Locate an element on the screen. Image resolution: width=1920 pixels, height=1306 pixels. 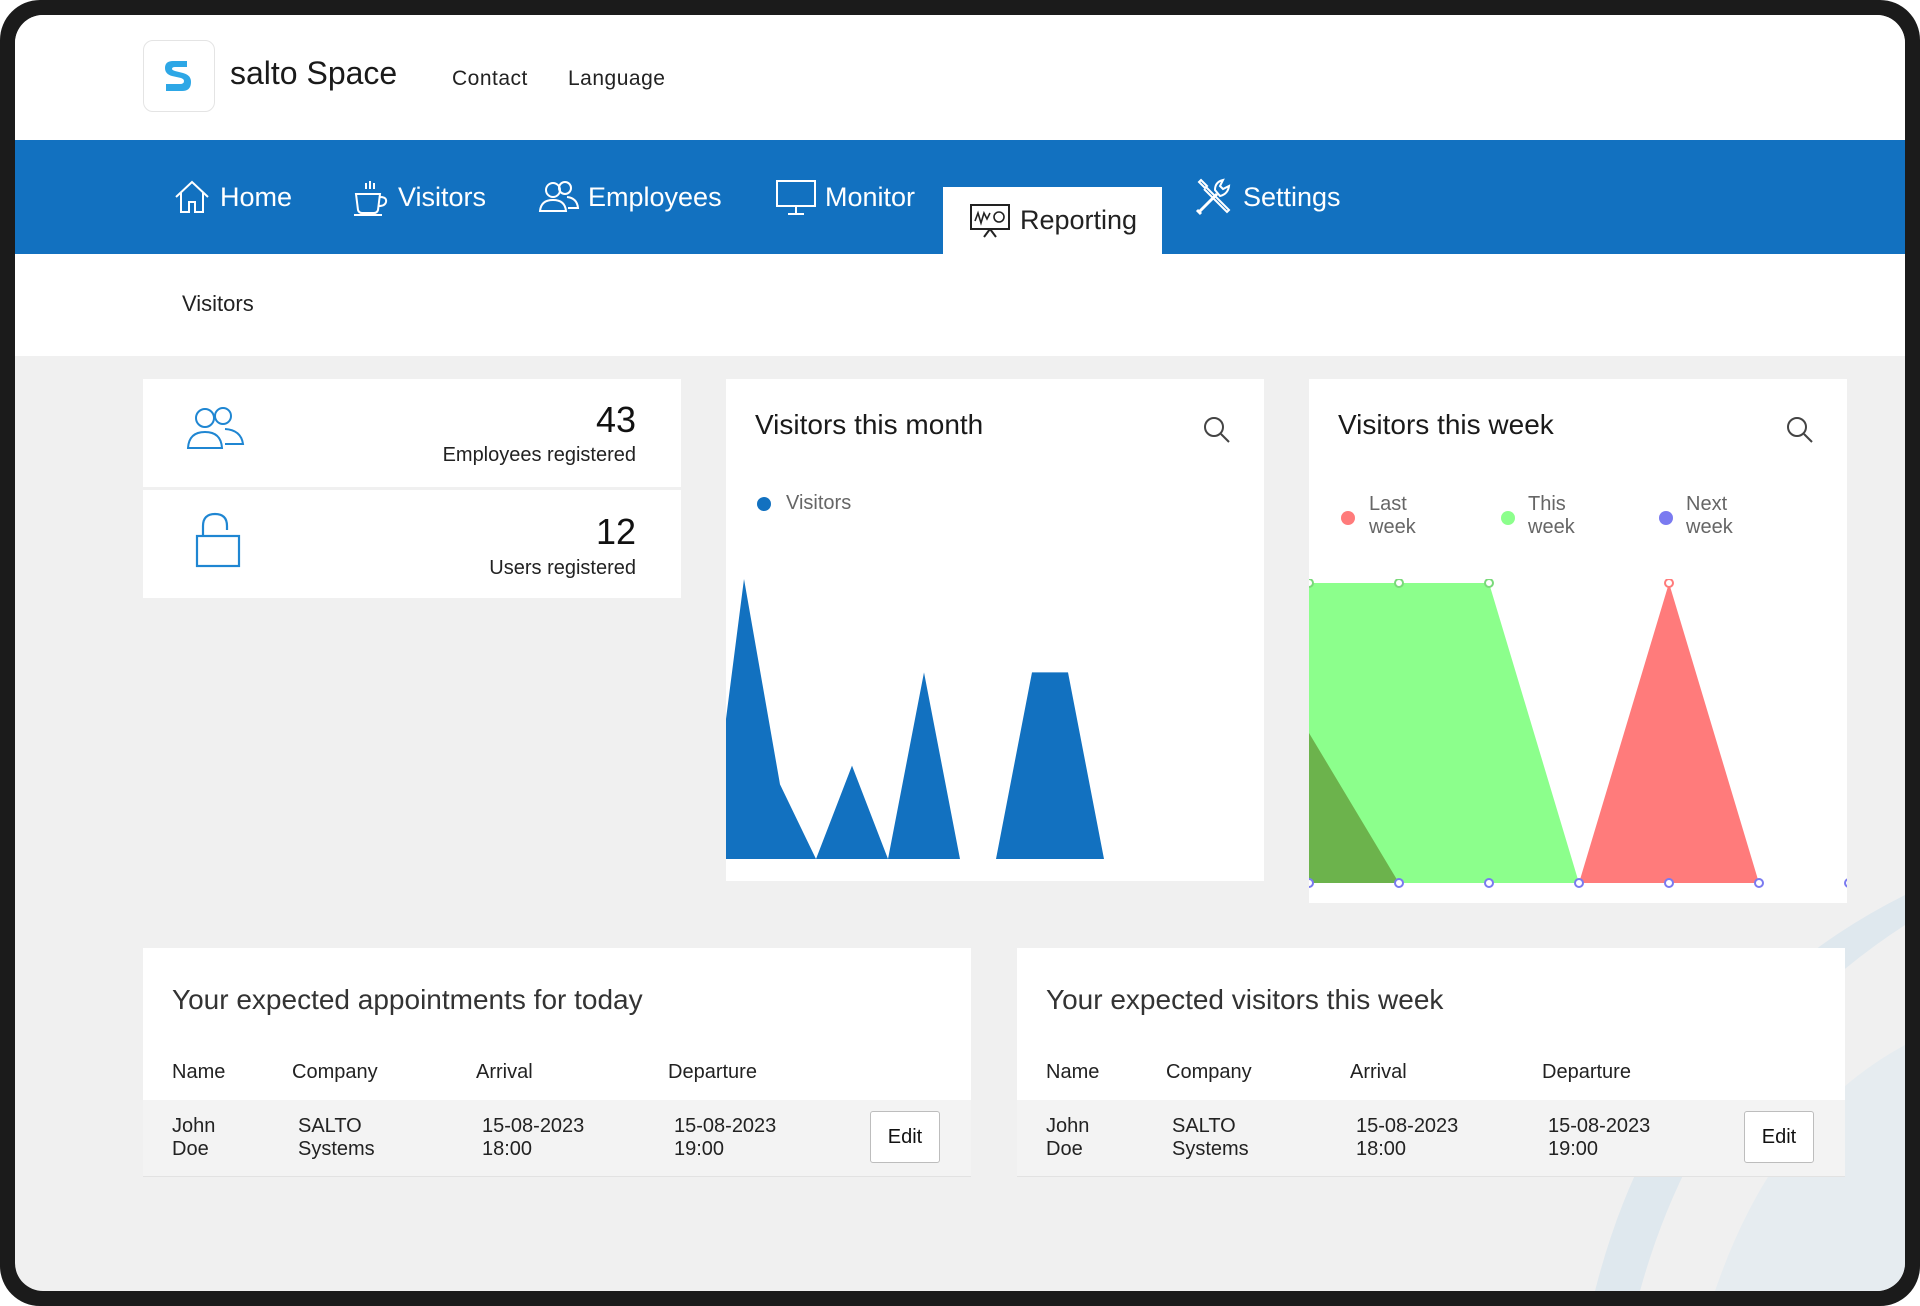
legend-label-visitors: Visitors is located at coordinates (819, 503).